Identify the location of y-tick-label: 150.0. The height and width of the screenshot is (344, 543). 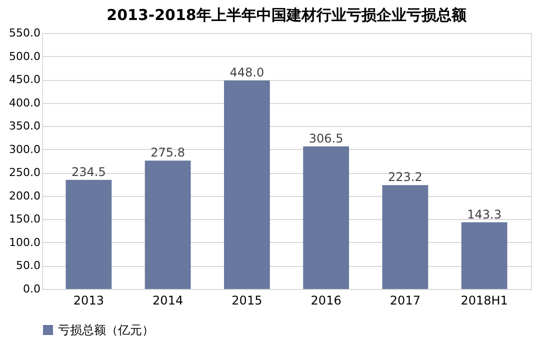
(24, 219).